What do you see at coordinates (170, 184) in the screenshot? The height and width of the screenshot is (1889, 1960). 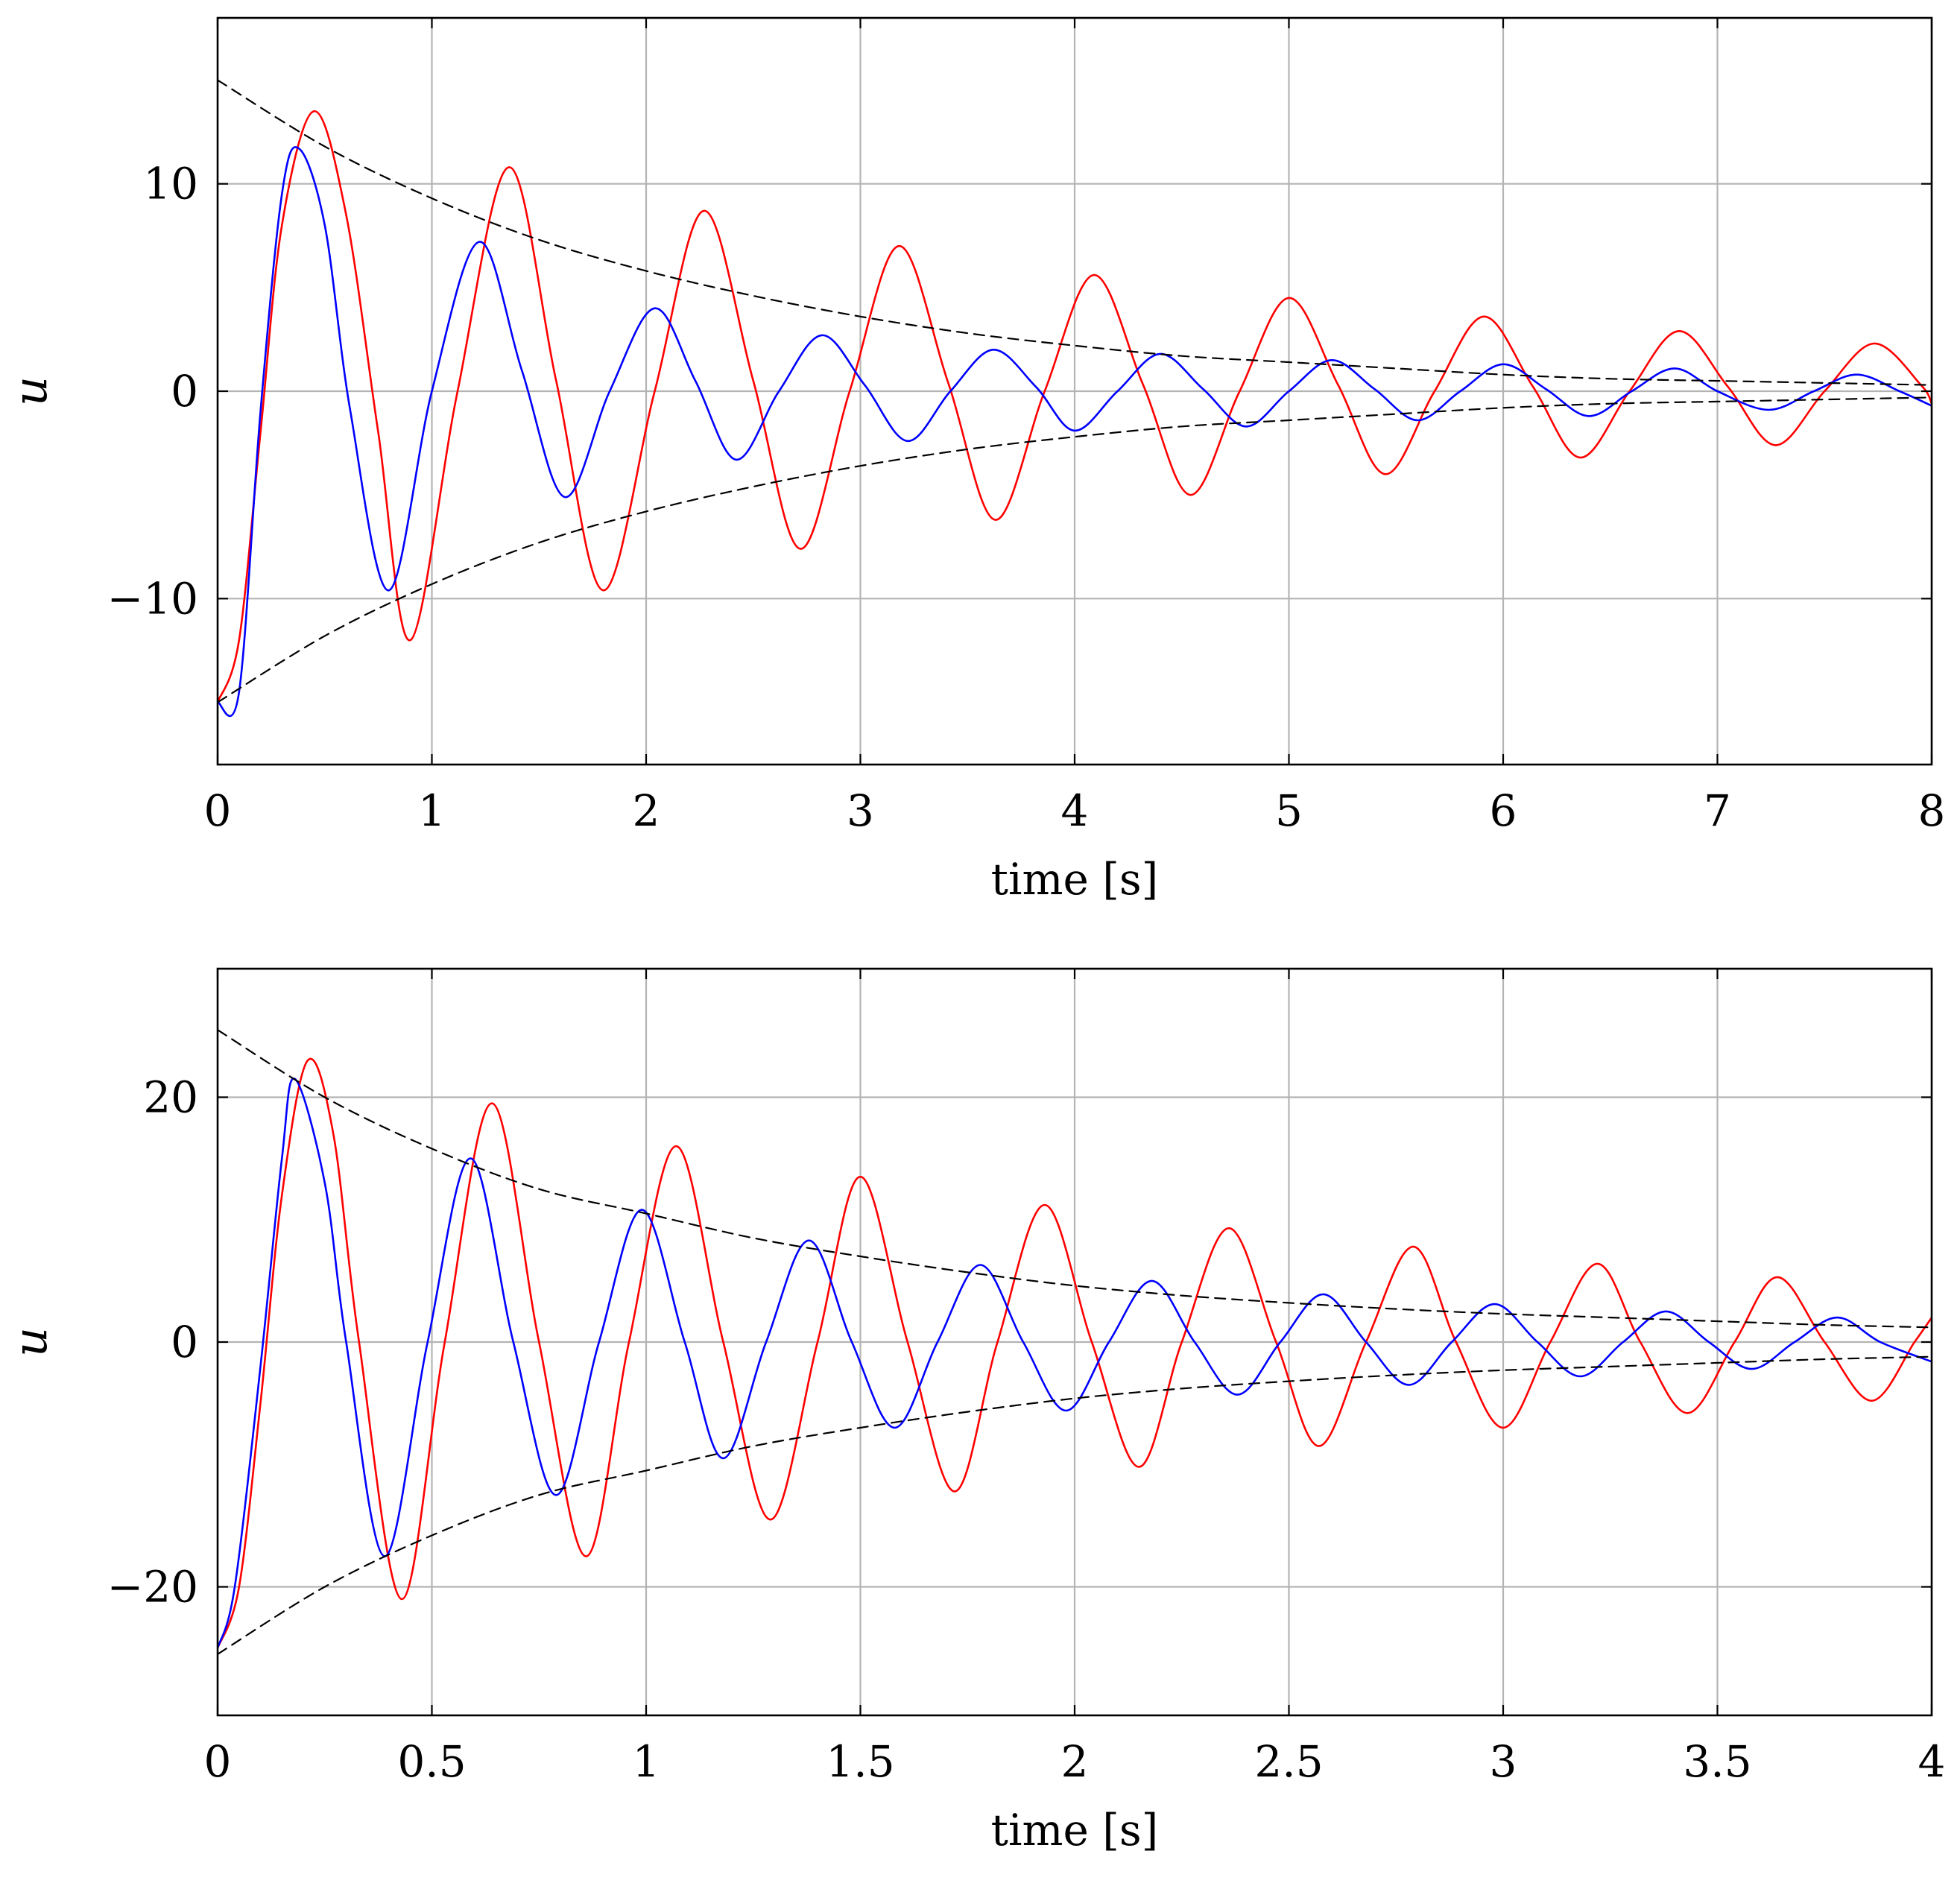 I see `top-chart-ytick-label: 10` at bounding box center [170, 184].